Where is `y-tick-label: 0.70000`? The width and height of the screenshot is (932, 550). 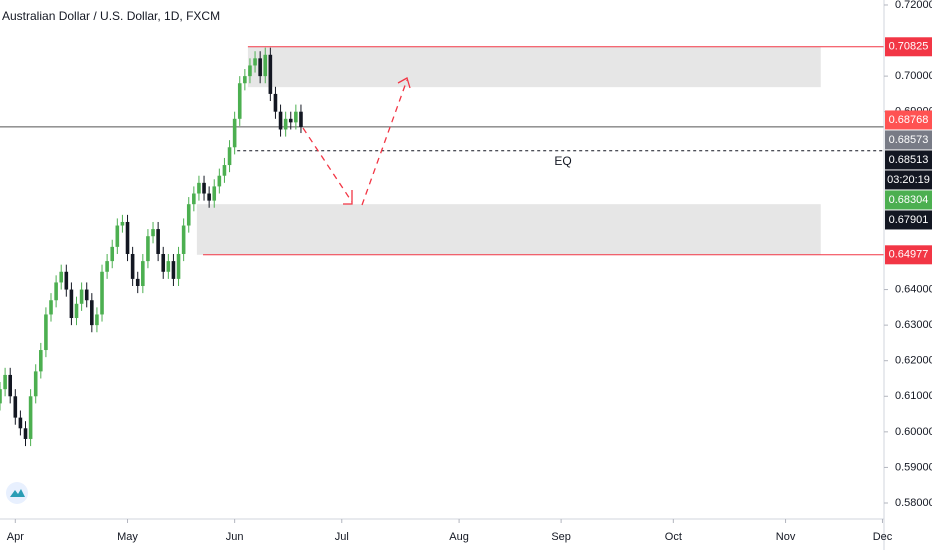
y-tick-label: 0.70000 is located at coordinates (913, 76).